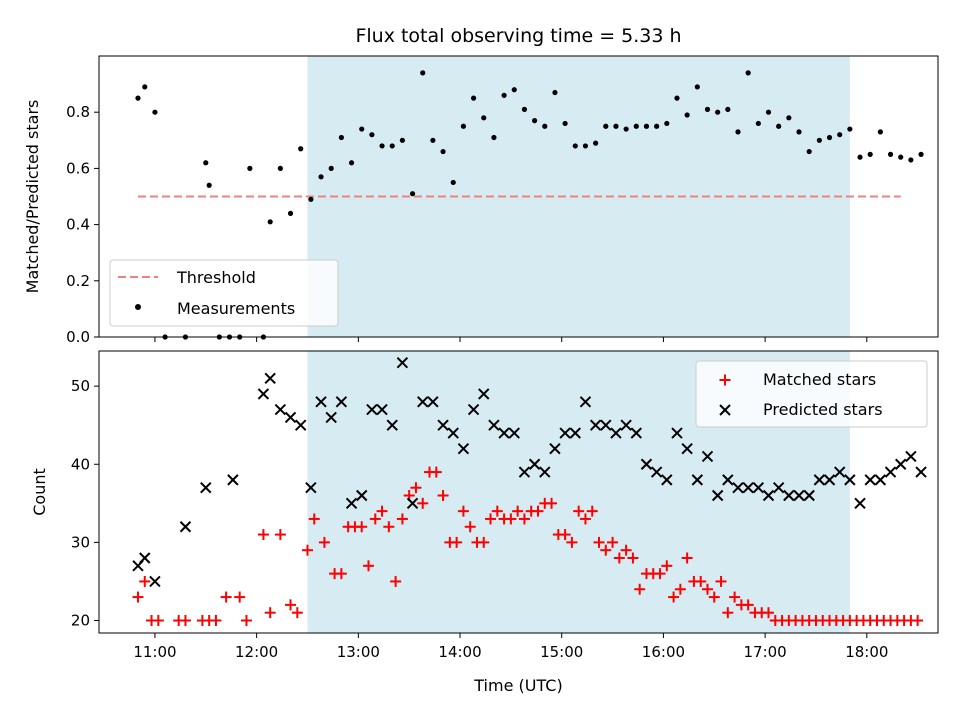 The image size is (960, 720). I want to click on x-tick-label: 14:00, so click(459, 652).